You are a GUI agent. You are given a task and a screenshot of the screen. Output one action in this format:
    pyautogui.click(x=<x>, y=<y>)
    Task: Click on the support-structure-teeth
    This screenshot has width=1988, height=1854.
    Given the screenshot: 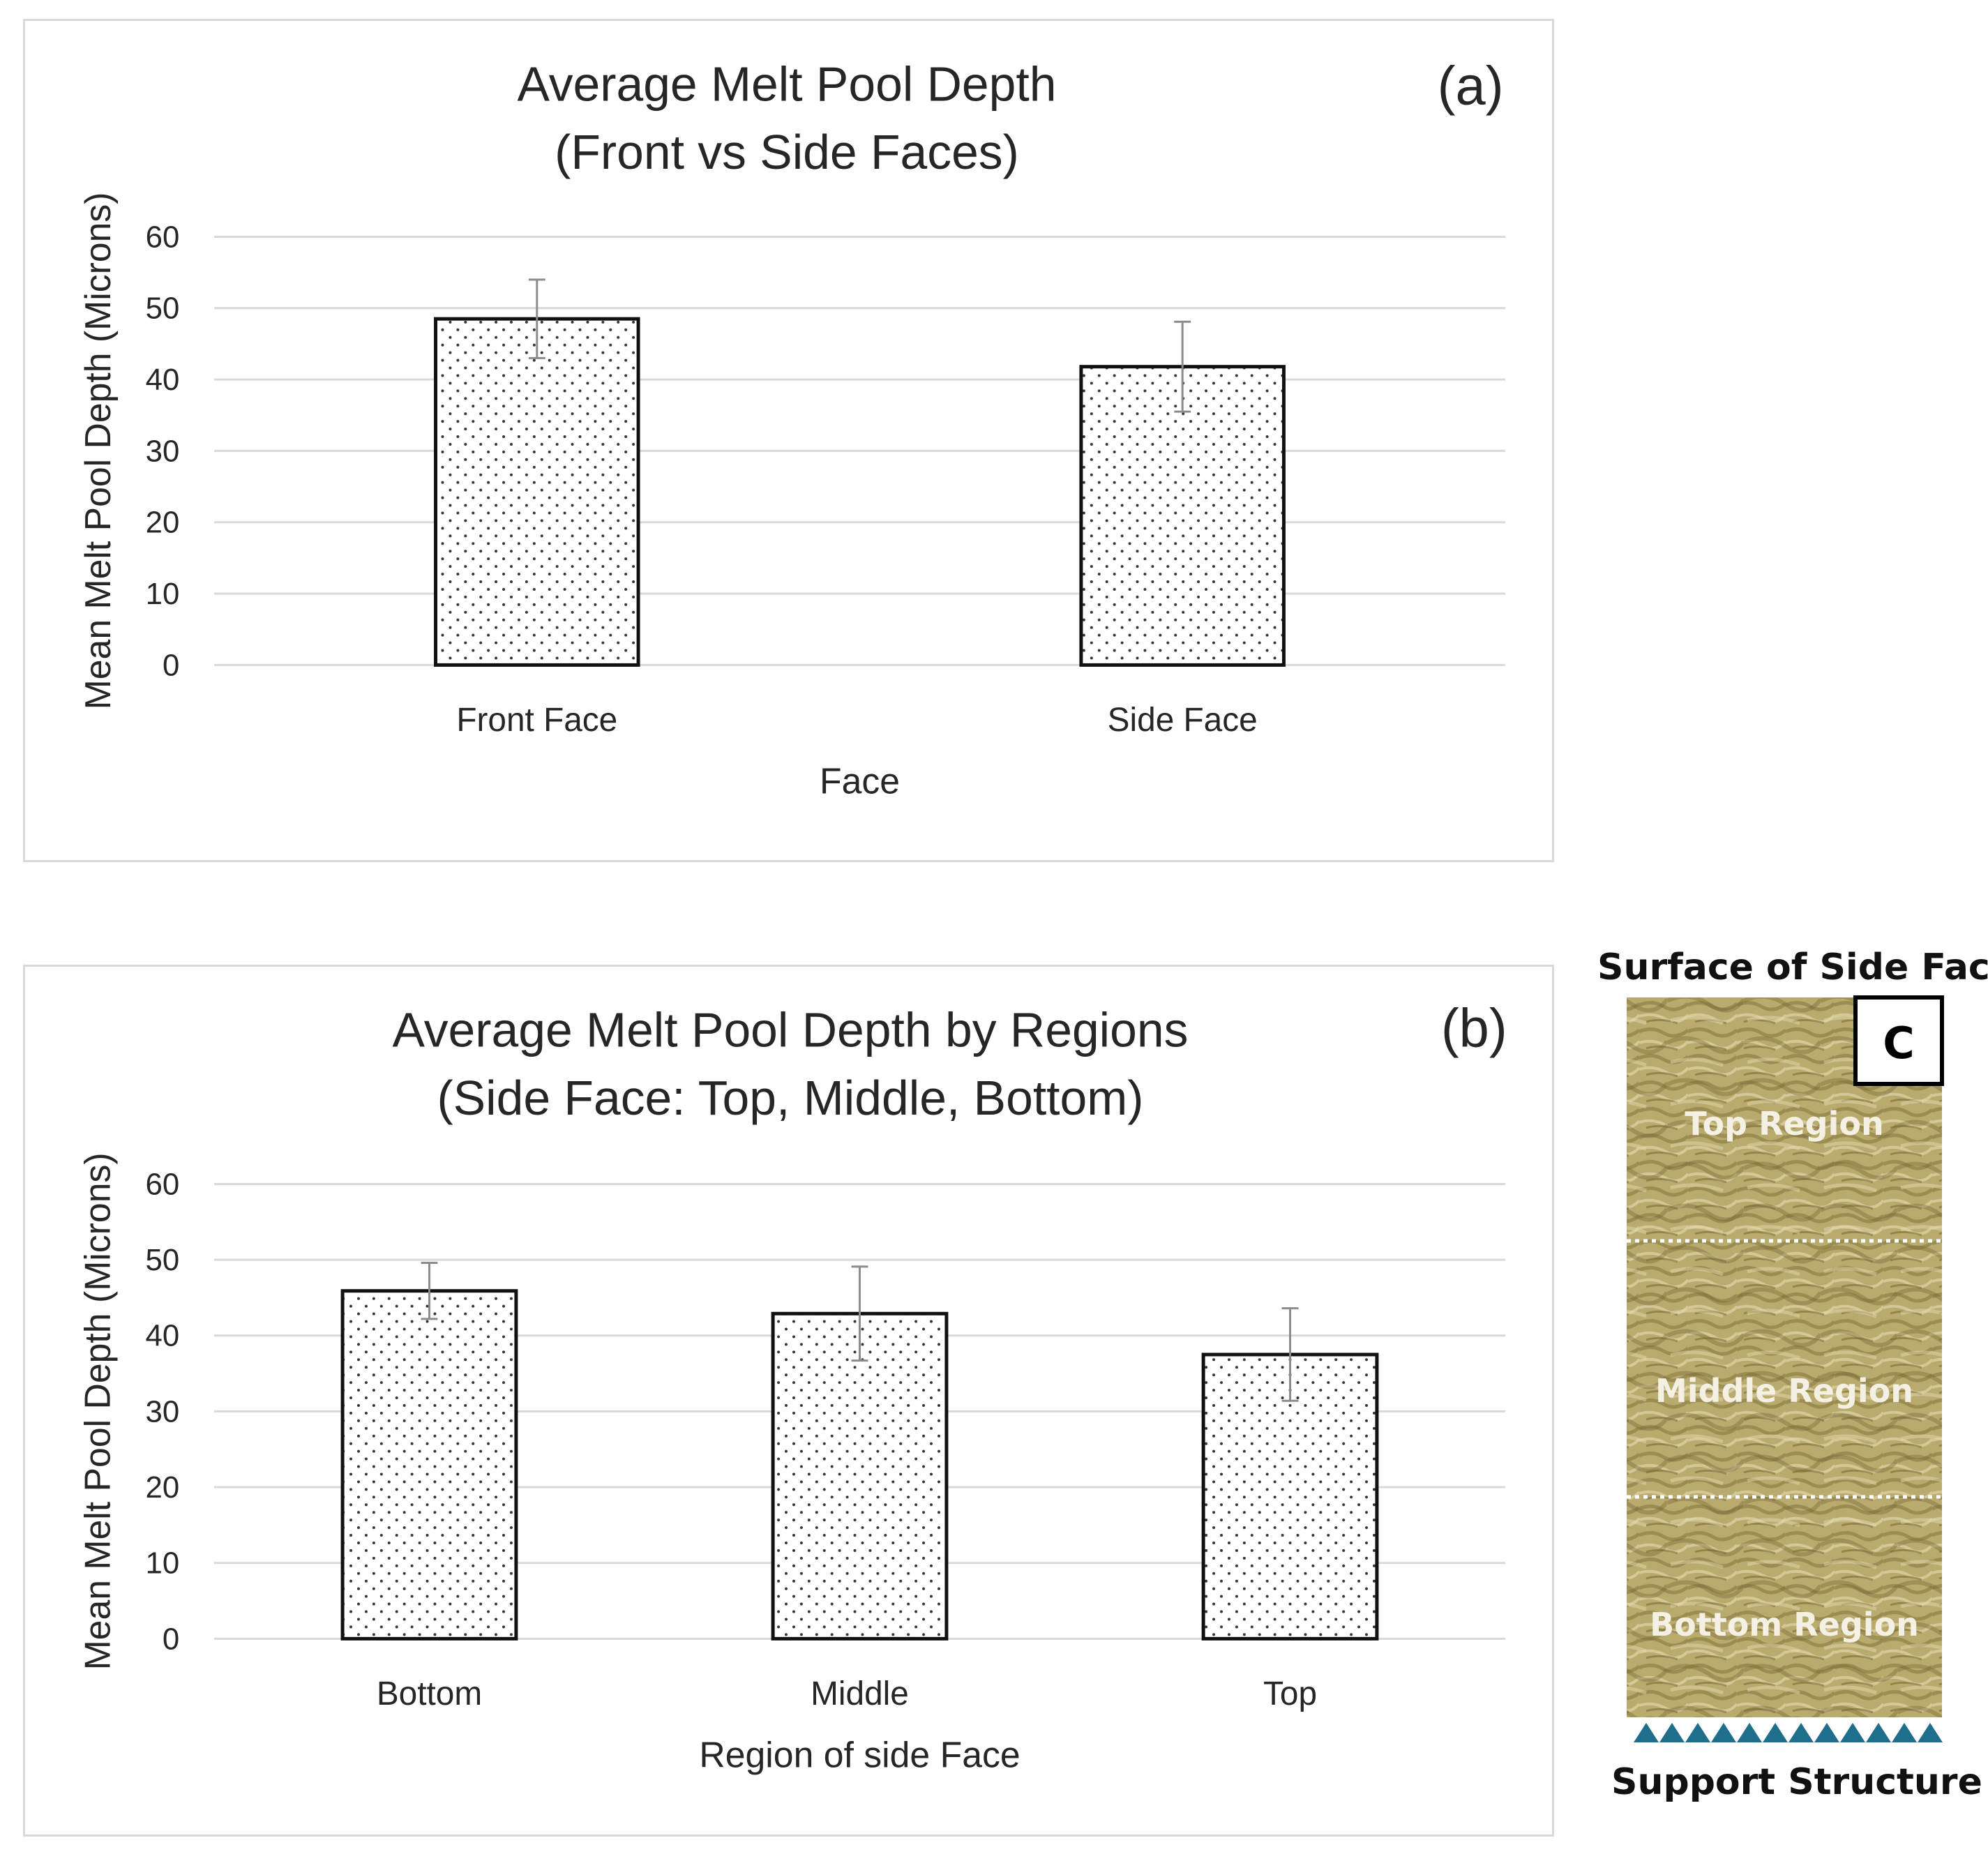 What is the action you would take?
    pyautogui.click(x=1788, y=1732)
    